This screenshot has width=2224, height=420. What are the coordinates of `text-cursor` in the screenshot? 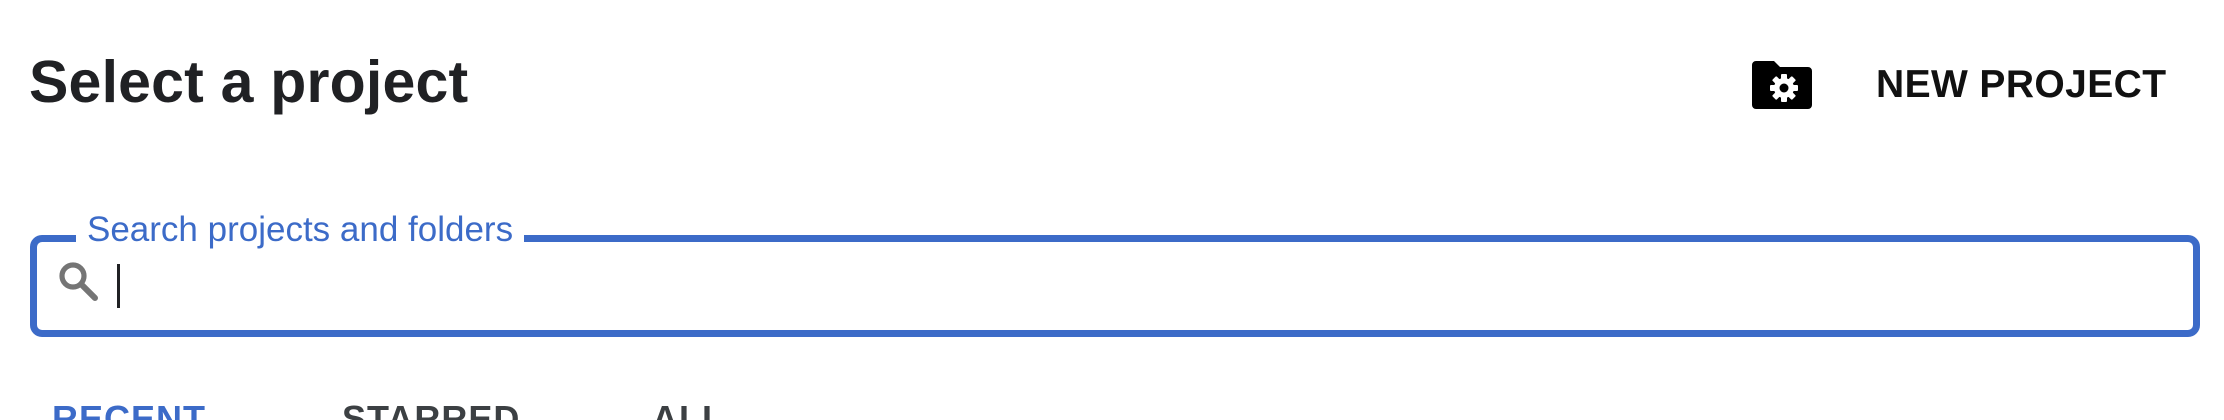 It's located at (118, 286).